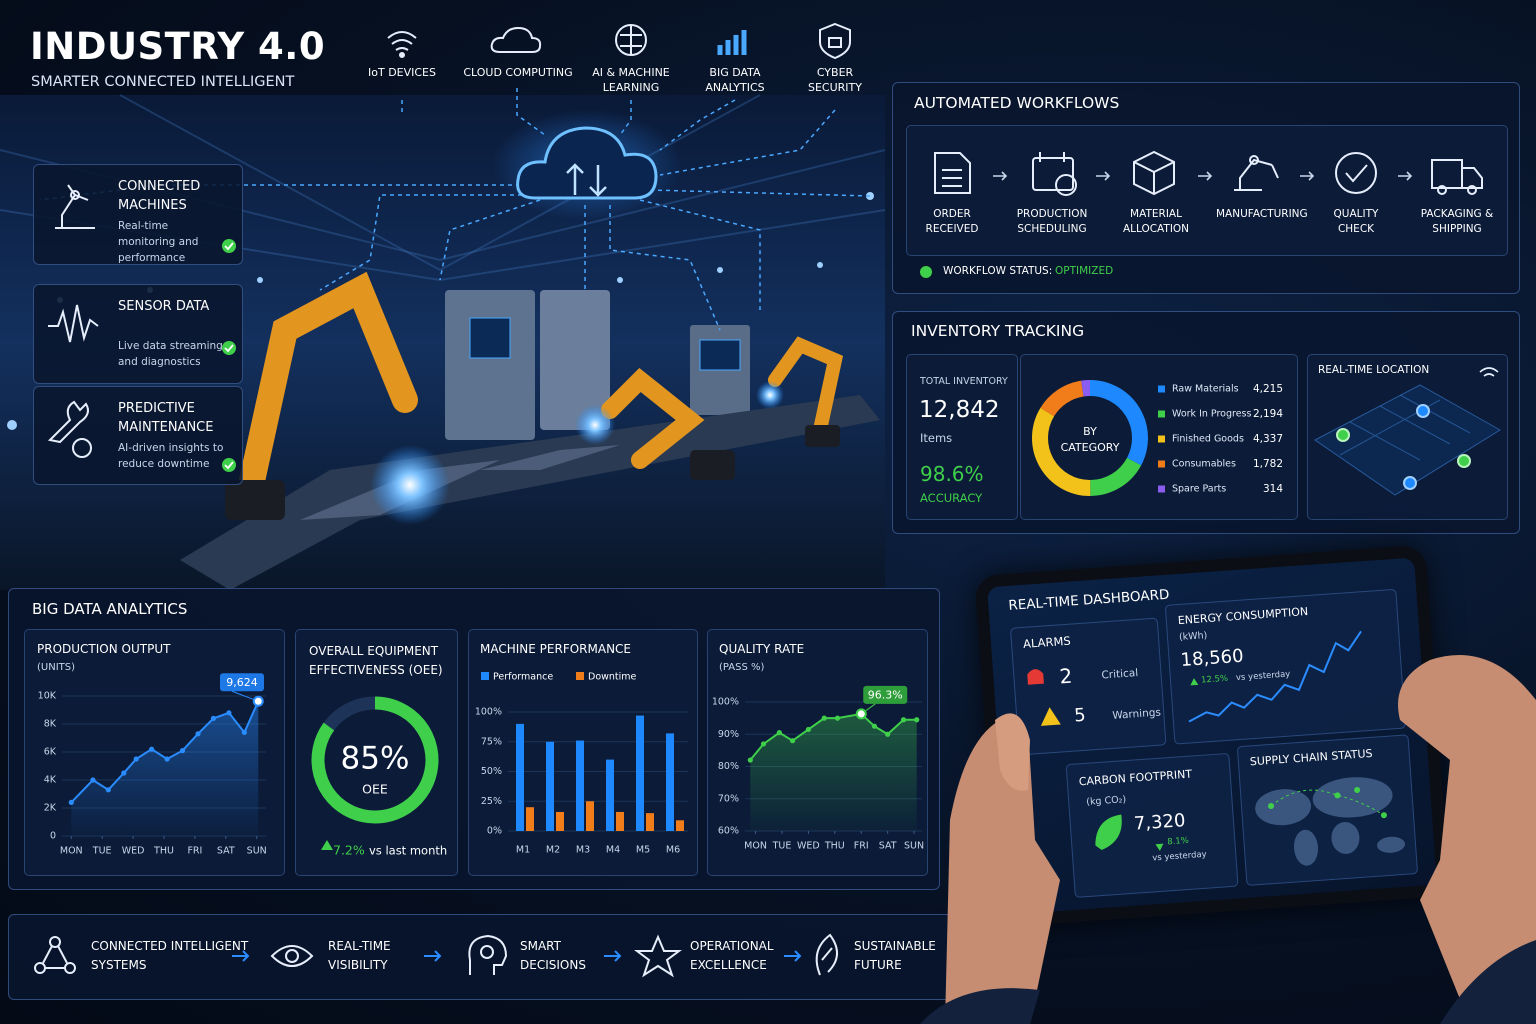 The image size is (1536, 1024). Describe the element at coordinates (833, 736) in the screenshot. I see `line` at that location.